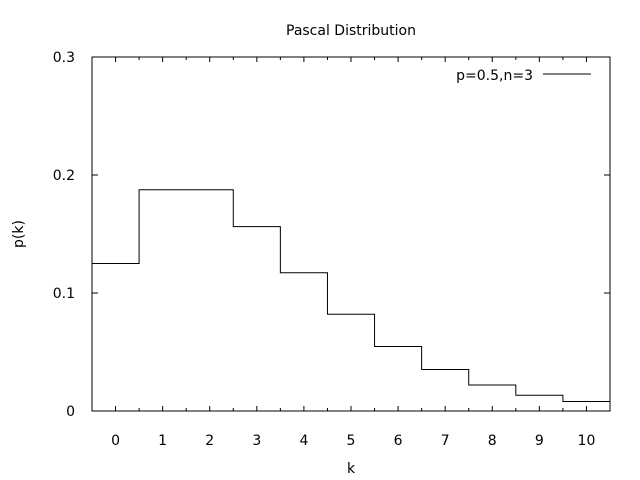 This screenshot has height=480, width=640. What do you see at coordinates (351, 469) in the screenshot?
I see `x-axis-label: k` at bounding box center [351, 469].